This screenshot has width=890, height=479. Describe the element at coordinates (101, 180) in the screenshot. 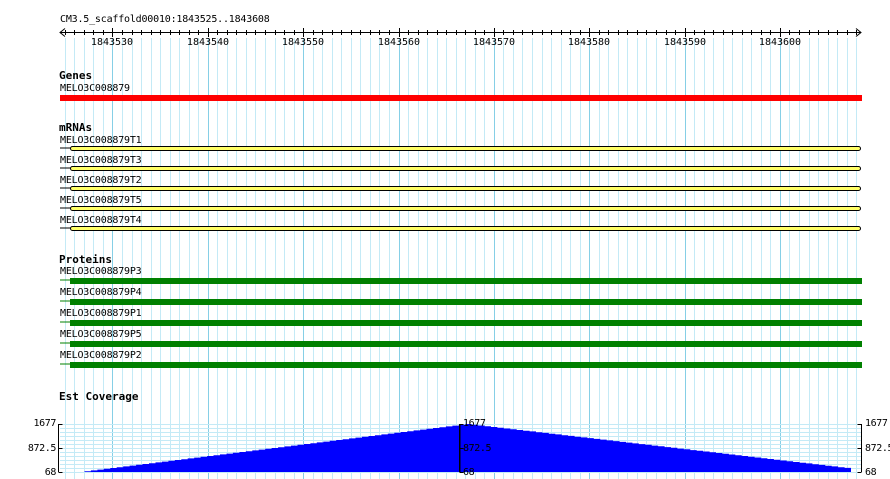

I see `mrna-label: MELO3C008879T2` at that location.